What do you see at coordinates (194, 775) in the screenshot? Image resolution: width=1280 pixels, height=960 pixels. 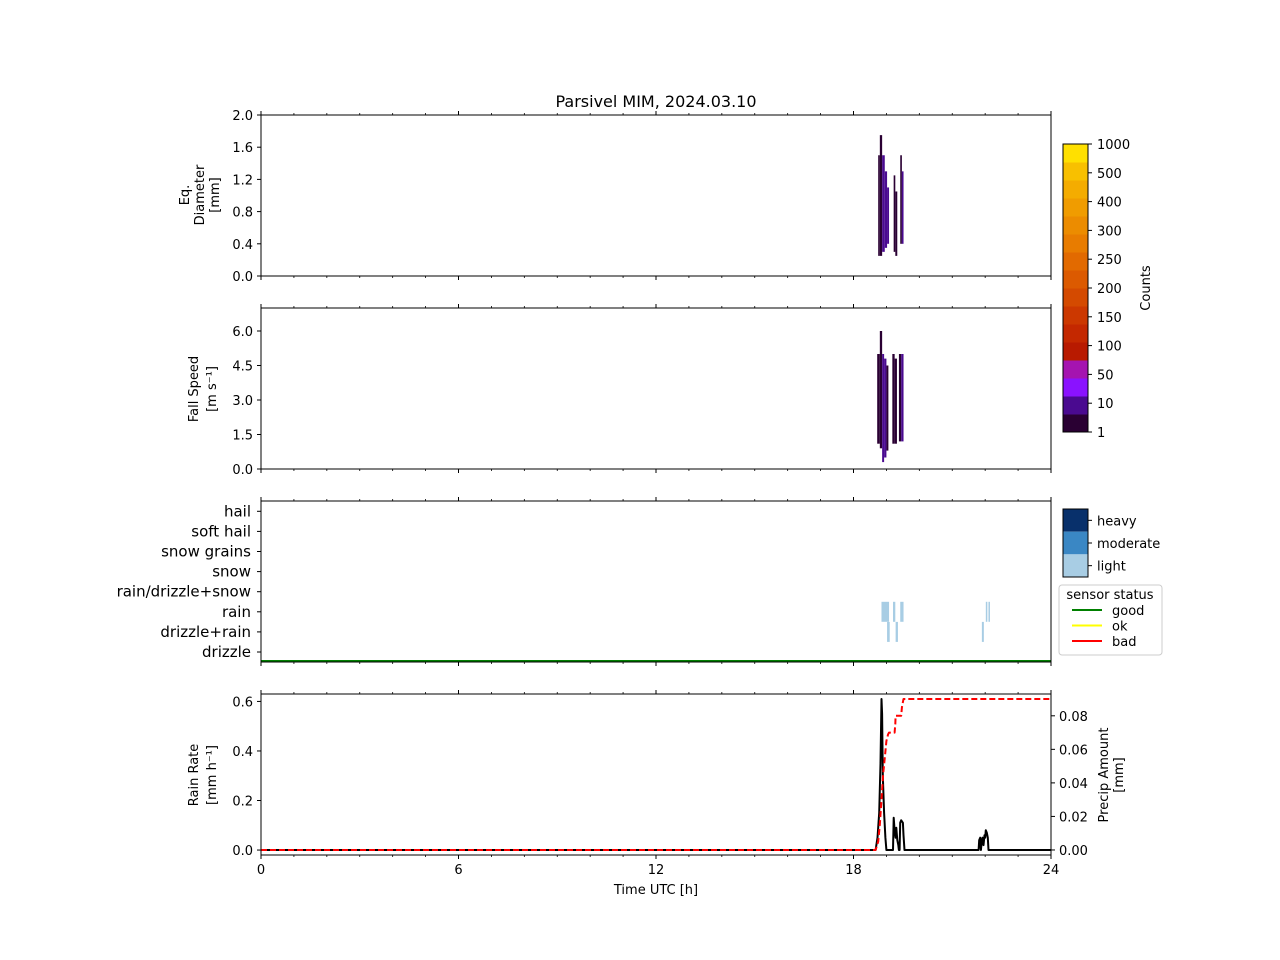 I see `rain-ylabel-line-1: Rain Rate` at bounding box center [194, 775].